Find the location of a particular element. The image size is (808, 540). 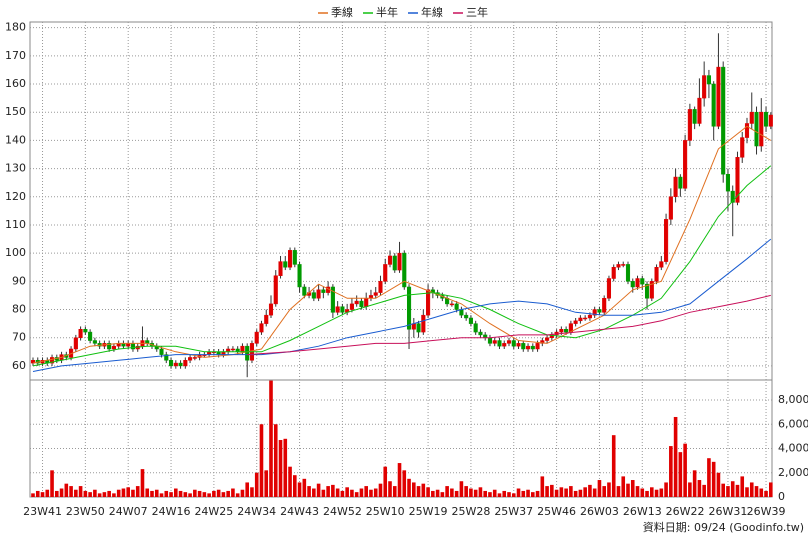

x-tick-label: 25W28 is located at coordinates (470, 511).